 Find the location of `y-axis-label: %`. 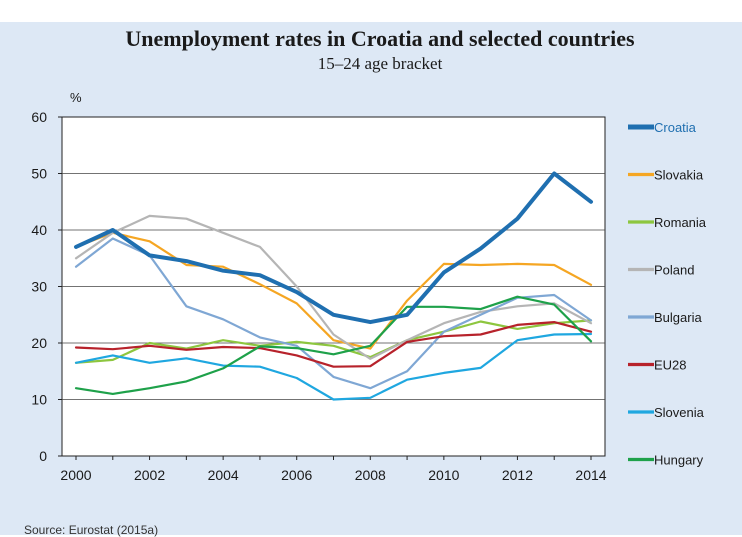

y-axis-label: % is located at coordinates (76, 97).